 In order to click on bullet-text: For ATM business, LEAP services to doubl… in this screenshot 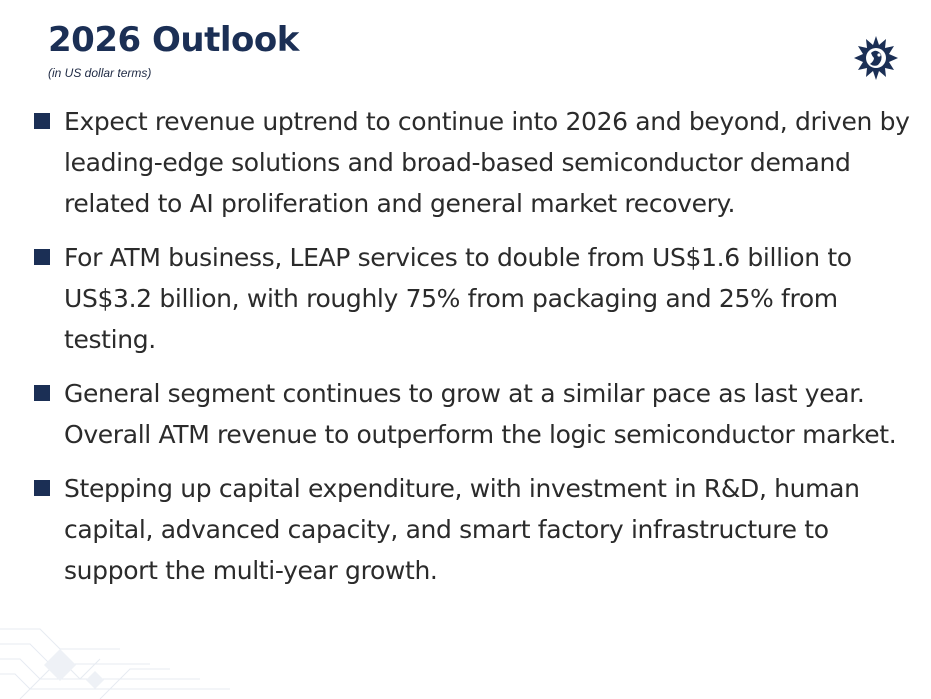, I will do `click(458, 298)`.